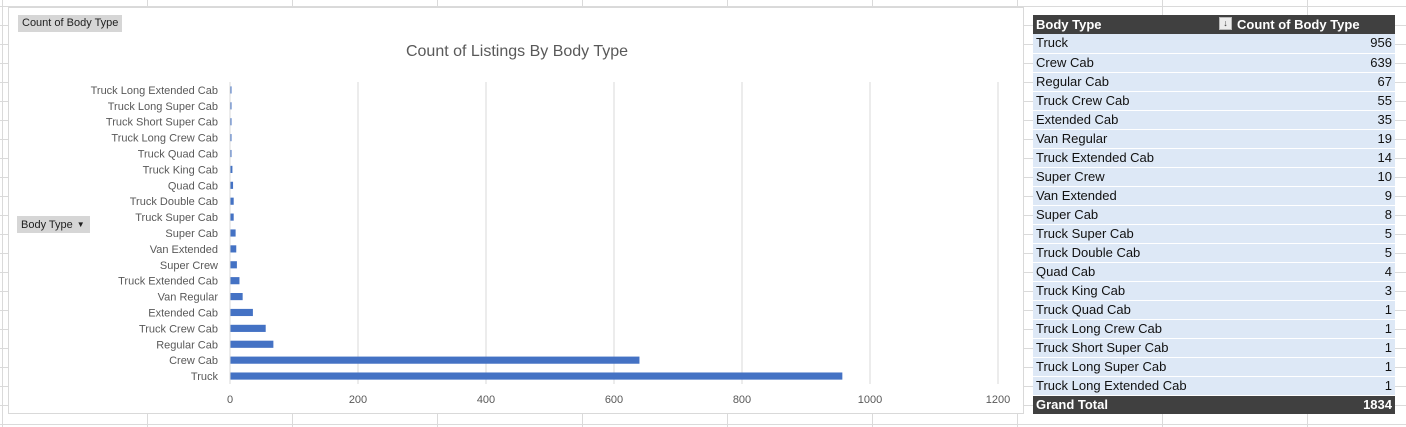  Describe the element at coordinates (1214, 43) in the screenshot. I see `pivot-row: Truck 956` at that location.